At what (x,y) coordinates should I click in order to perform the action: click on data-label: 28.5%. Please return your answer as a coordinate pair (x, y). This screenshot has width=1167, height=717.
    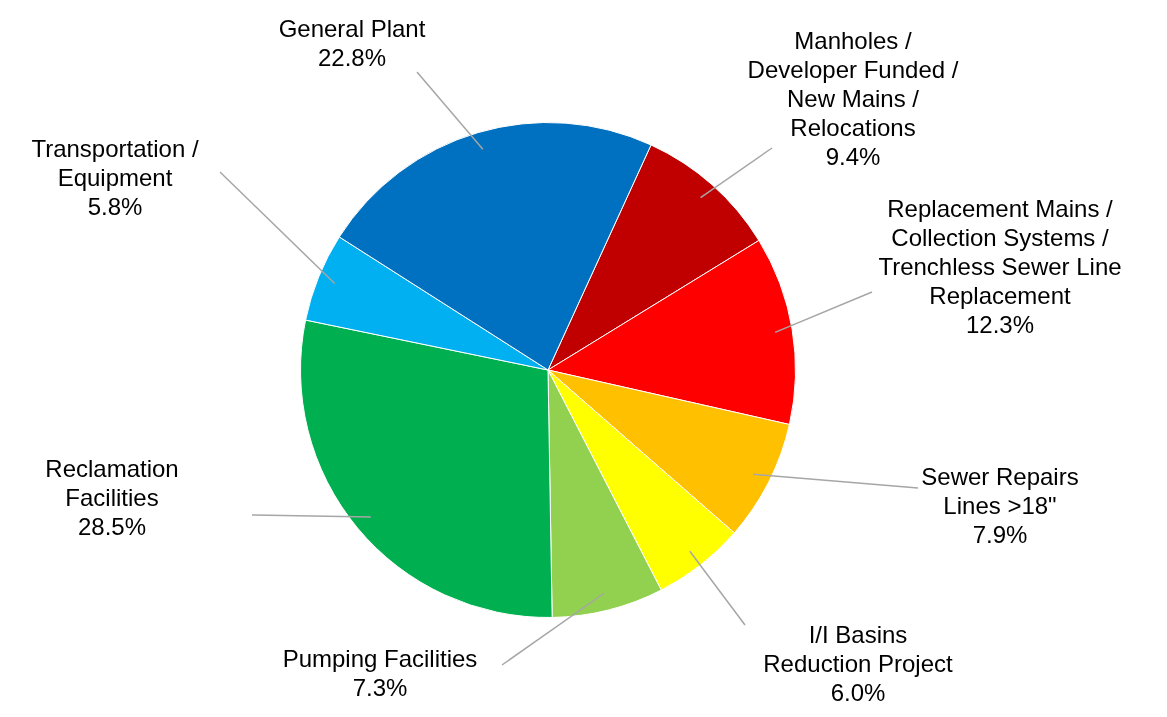
    Looking at the image, I should click on (112, 526).